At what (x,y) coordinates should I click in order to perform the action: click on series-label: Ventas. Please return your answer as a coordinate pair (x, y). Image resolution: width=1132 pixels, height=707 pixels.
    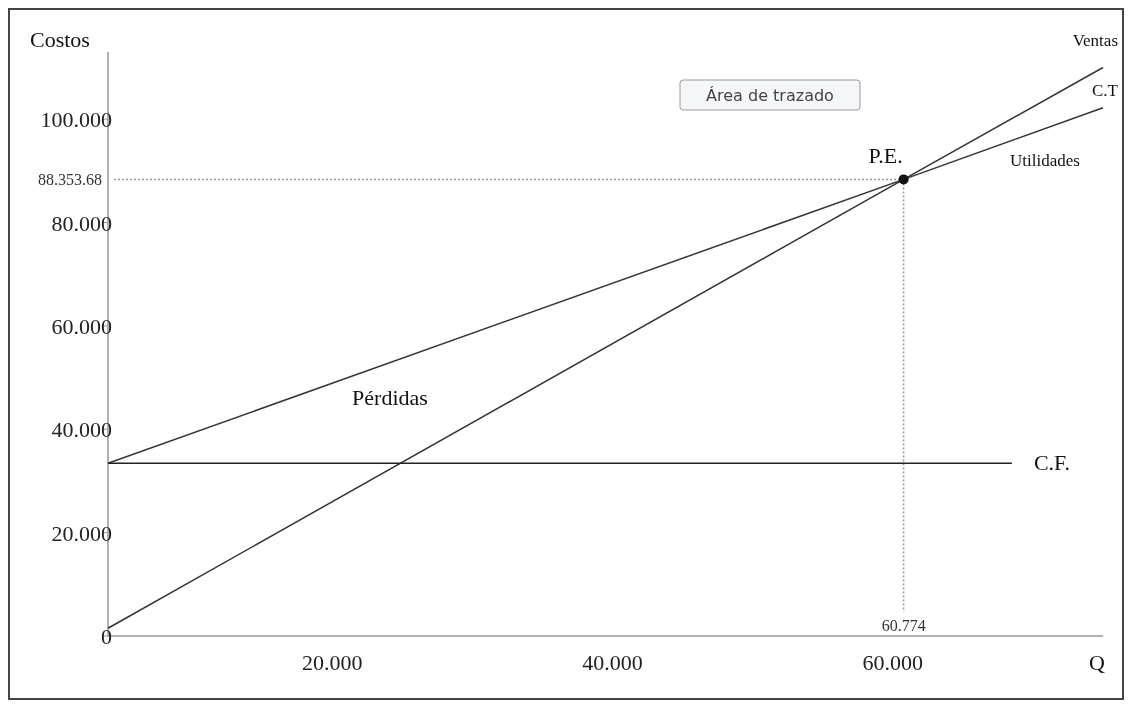
    Looking at the image, I should click on (1095, 40).